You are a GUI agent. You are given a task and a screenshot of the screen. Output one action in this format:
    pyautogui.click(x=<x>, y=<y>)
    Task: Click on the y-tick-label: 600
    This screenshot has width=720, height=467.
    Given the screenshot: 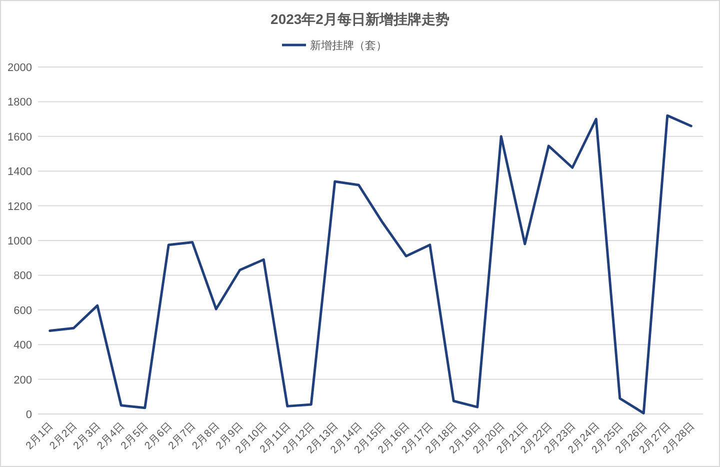 What is the action you would take?
    pyautogui.click(x=23, y=310)
    